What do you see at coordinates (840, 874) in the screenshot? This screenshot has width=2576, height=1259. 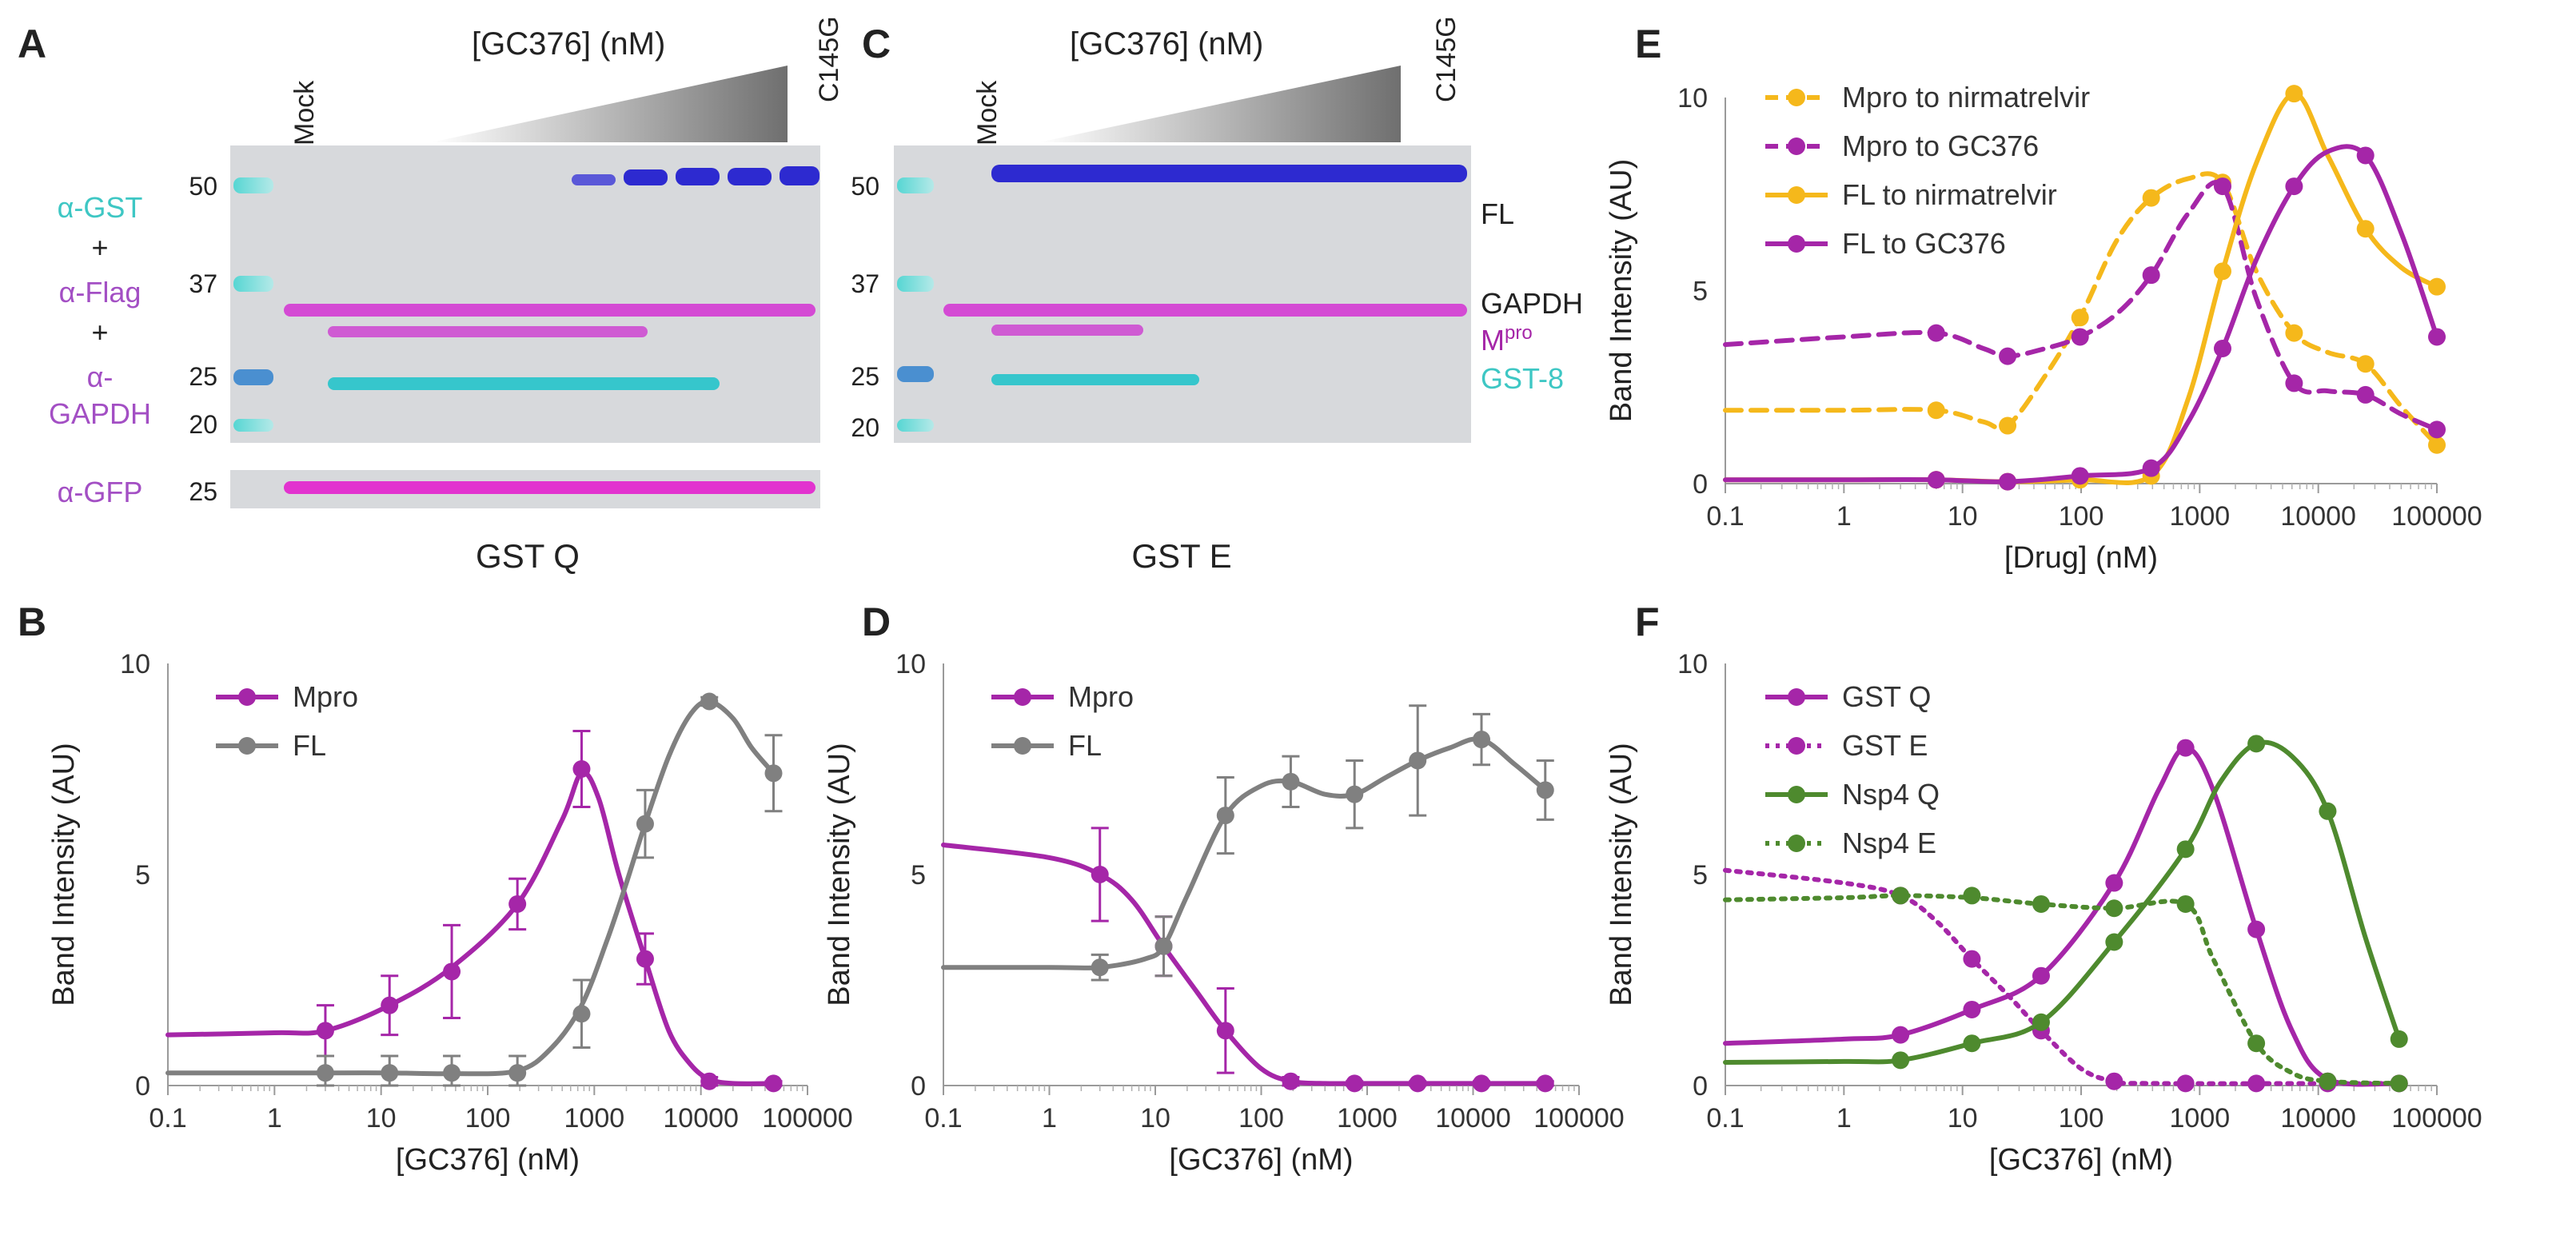 I see `chart-d-y-label: Band Intensity (AU)` at bounding box center [840, 874].